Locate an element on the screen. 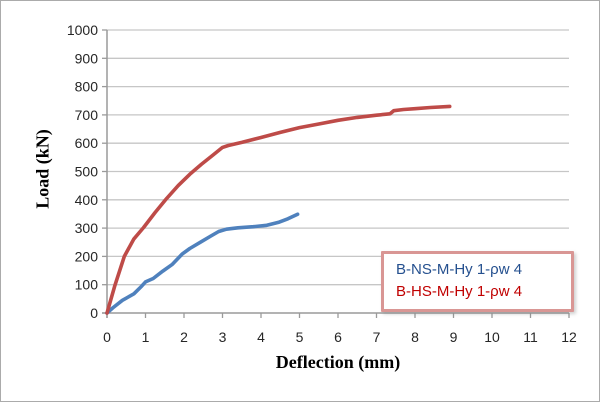 Image resolution: width=600 pixels, height=402 pixels. x-tick-label-0: 0 is located at coordinates (107, 337).